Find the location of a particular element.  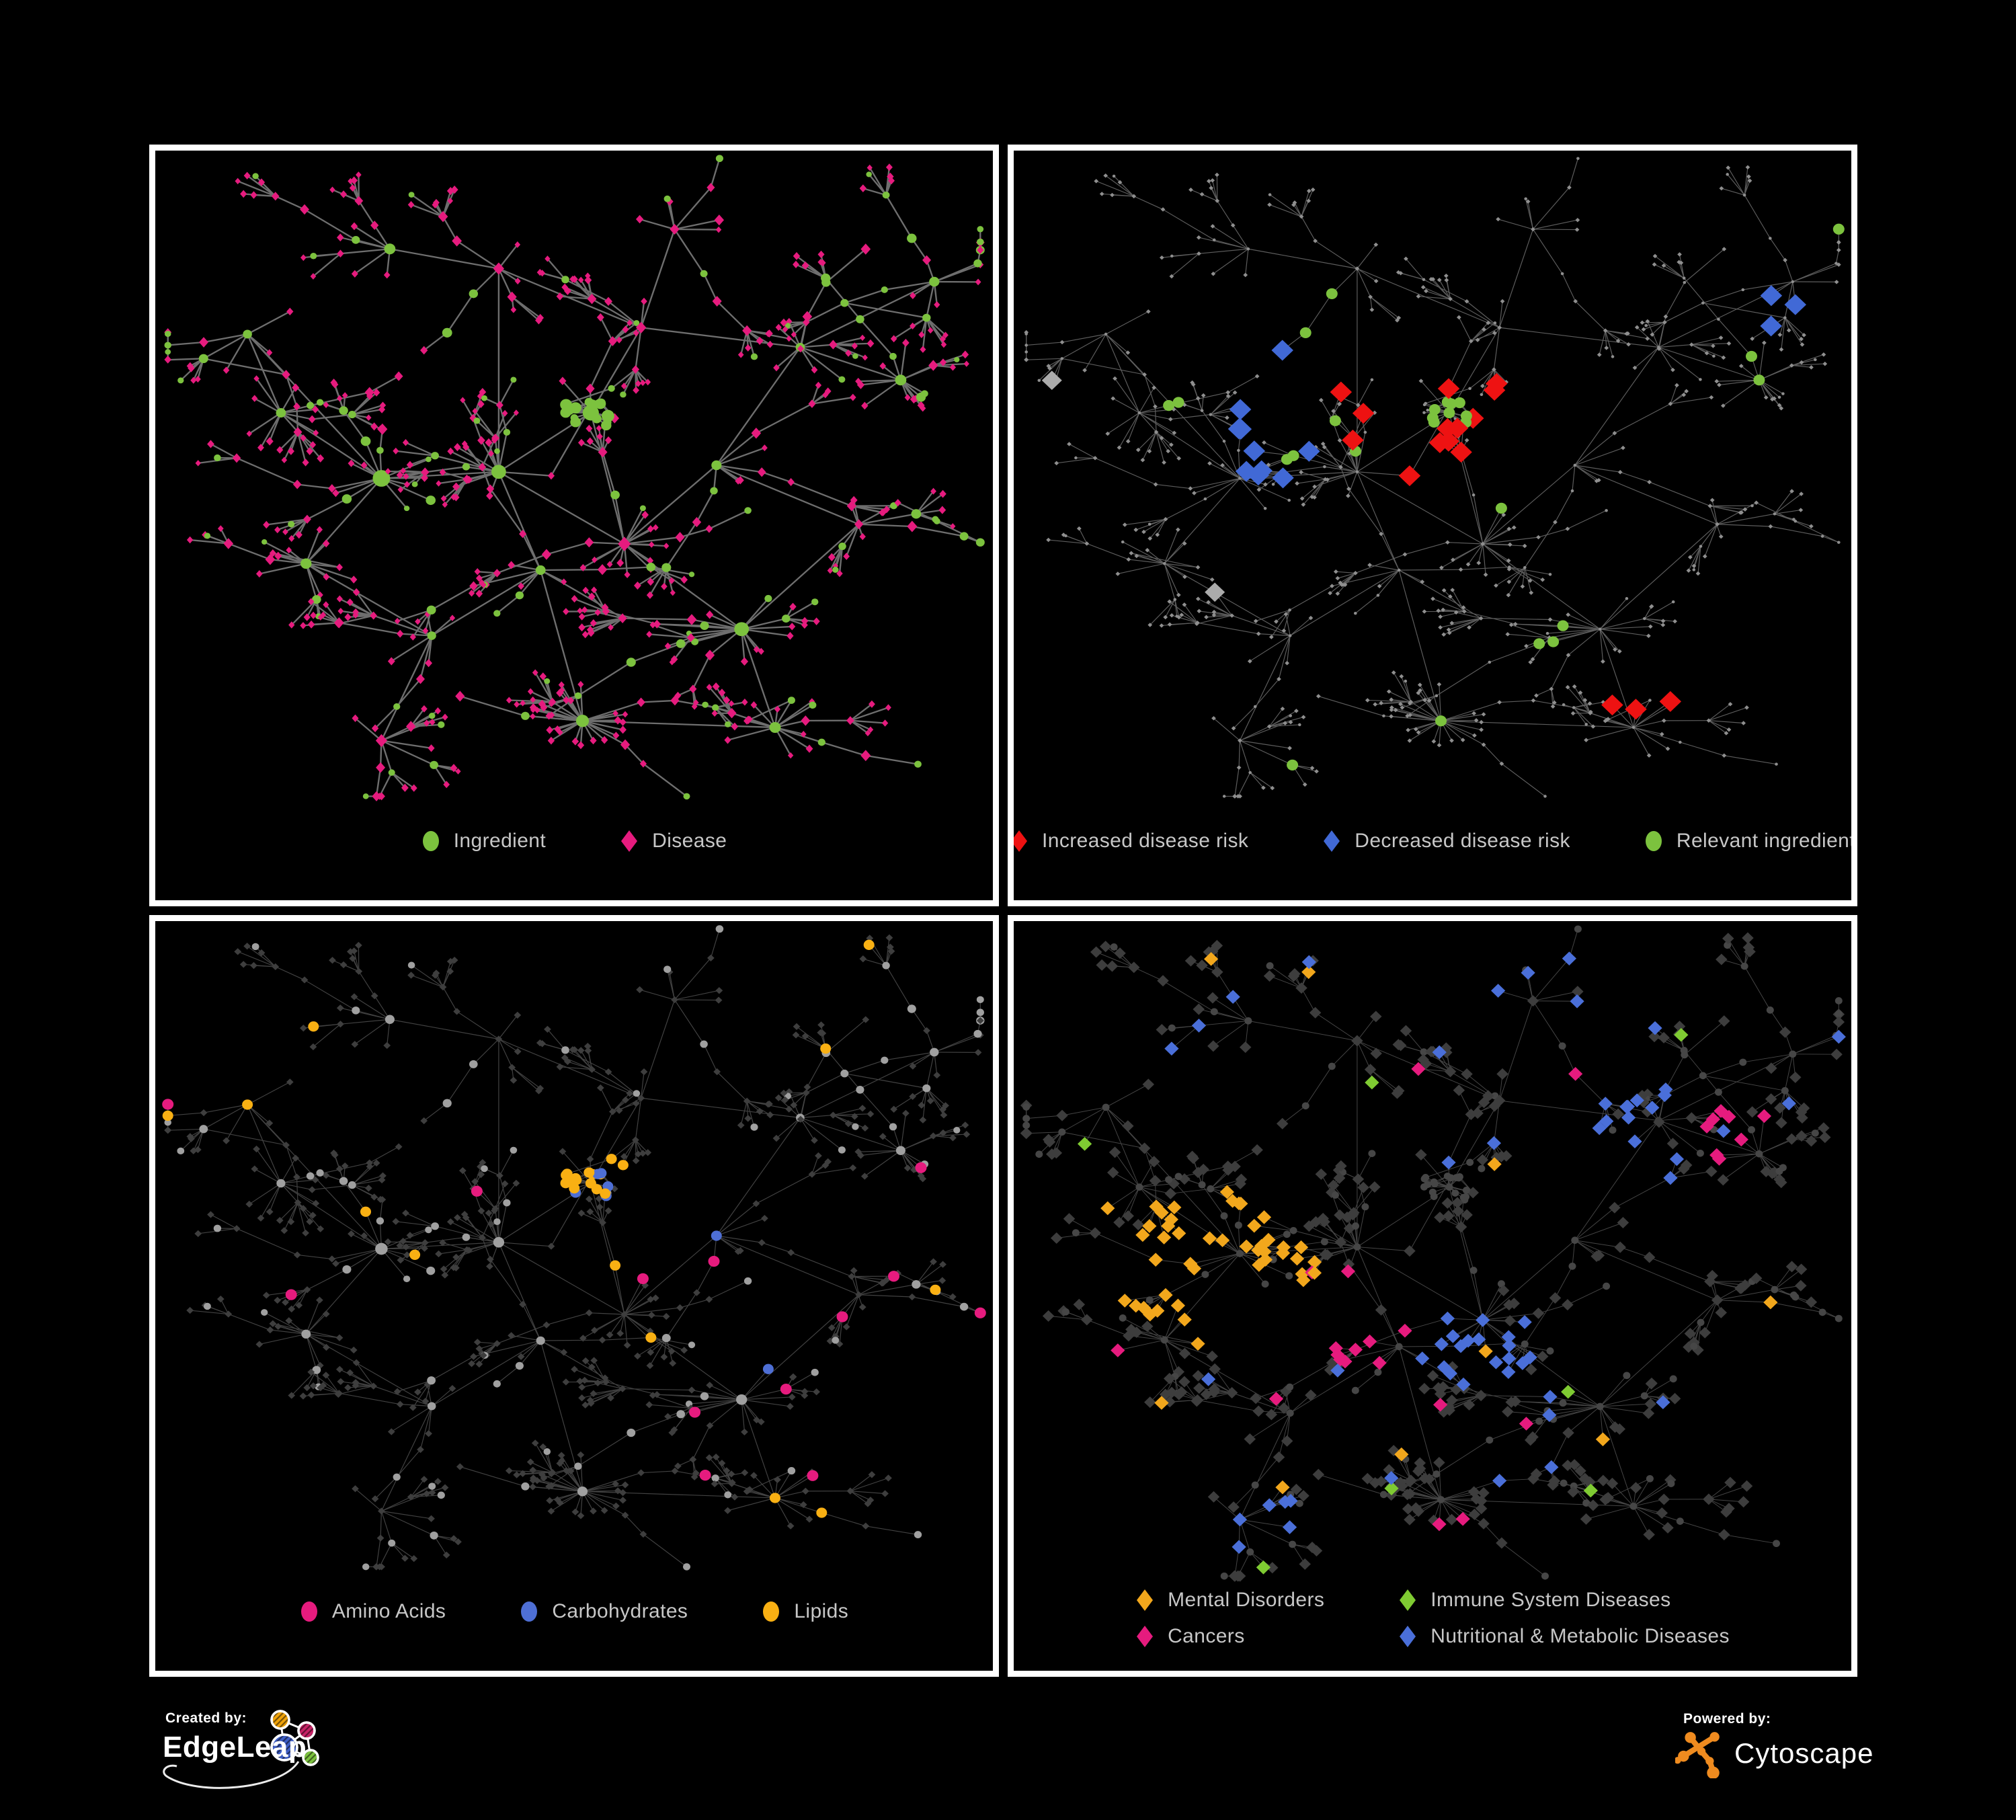

legend-label: Nutritional & Metabolic Diseases is located at coordinates (1580, 1636).